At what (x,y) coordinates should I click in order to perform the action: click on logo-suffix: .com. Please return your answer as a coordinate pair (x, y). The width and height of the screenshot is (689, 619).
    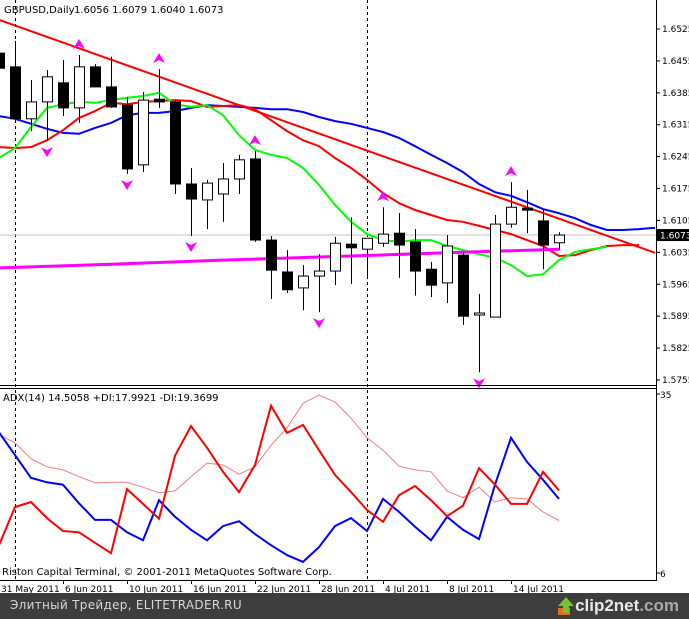
    Looking at the image, I should click on (659, 605).